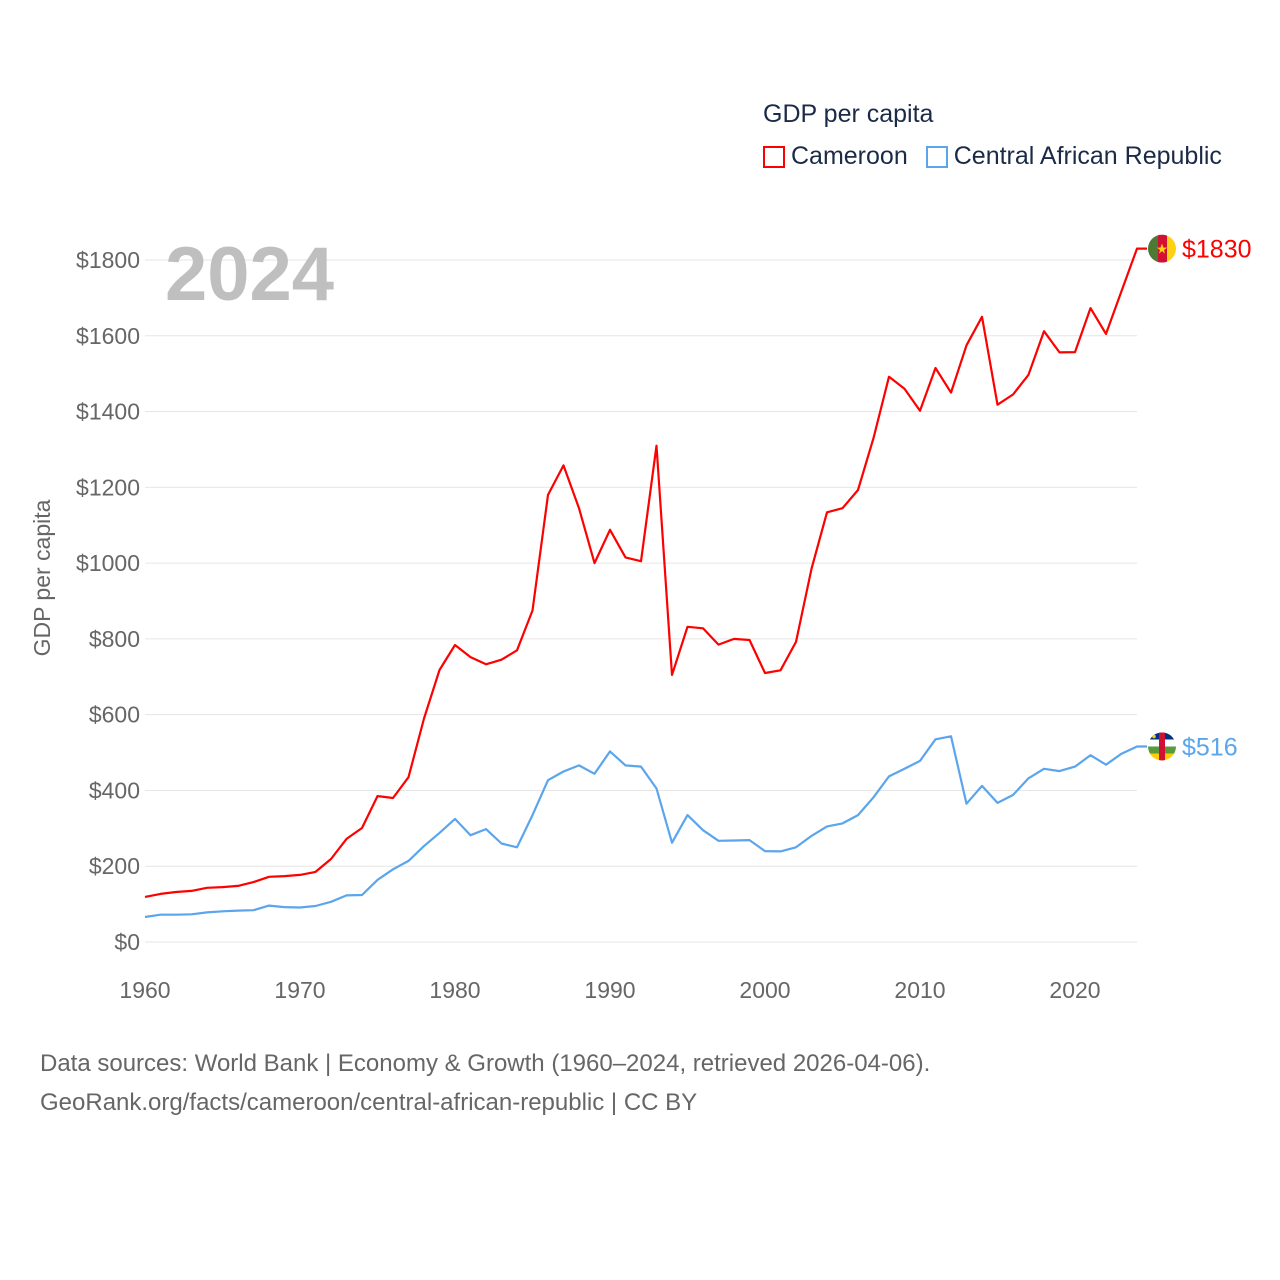 This screenshot has width=1280, height=1280. What do you see at coordinates (1162, 746) in the screenshot?
I see `central-african-republic-flag-icon` at bounding box center [1162, 746].